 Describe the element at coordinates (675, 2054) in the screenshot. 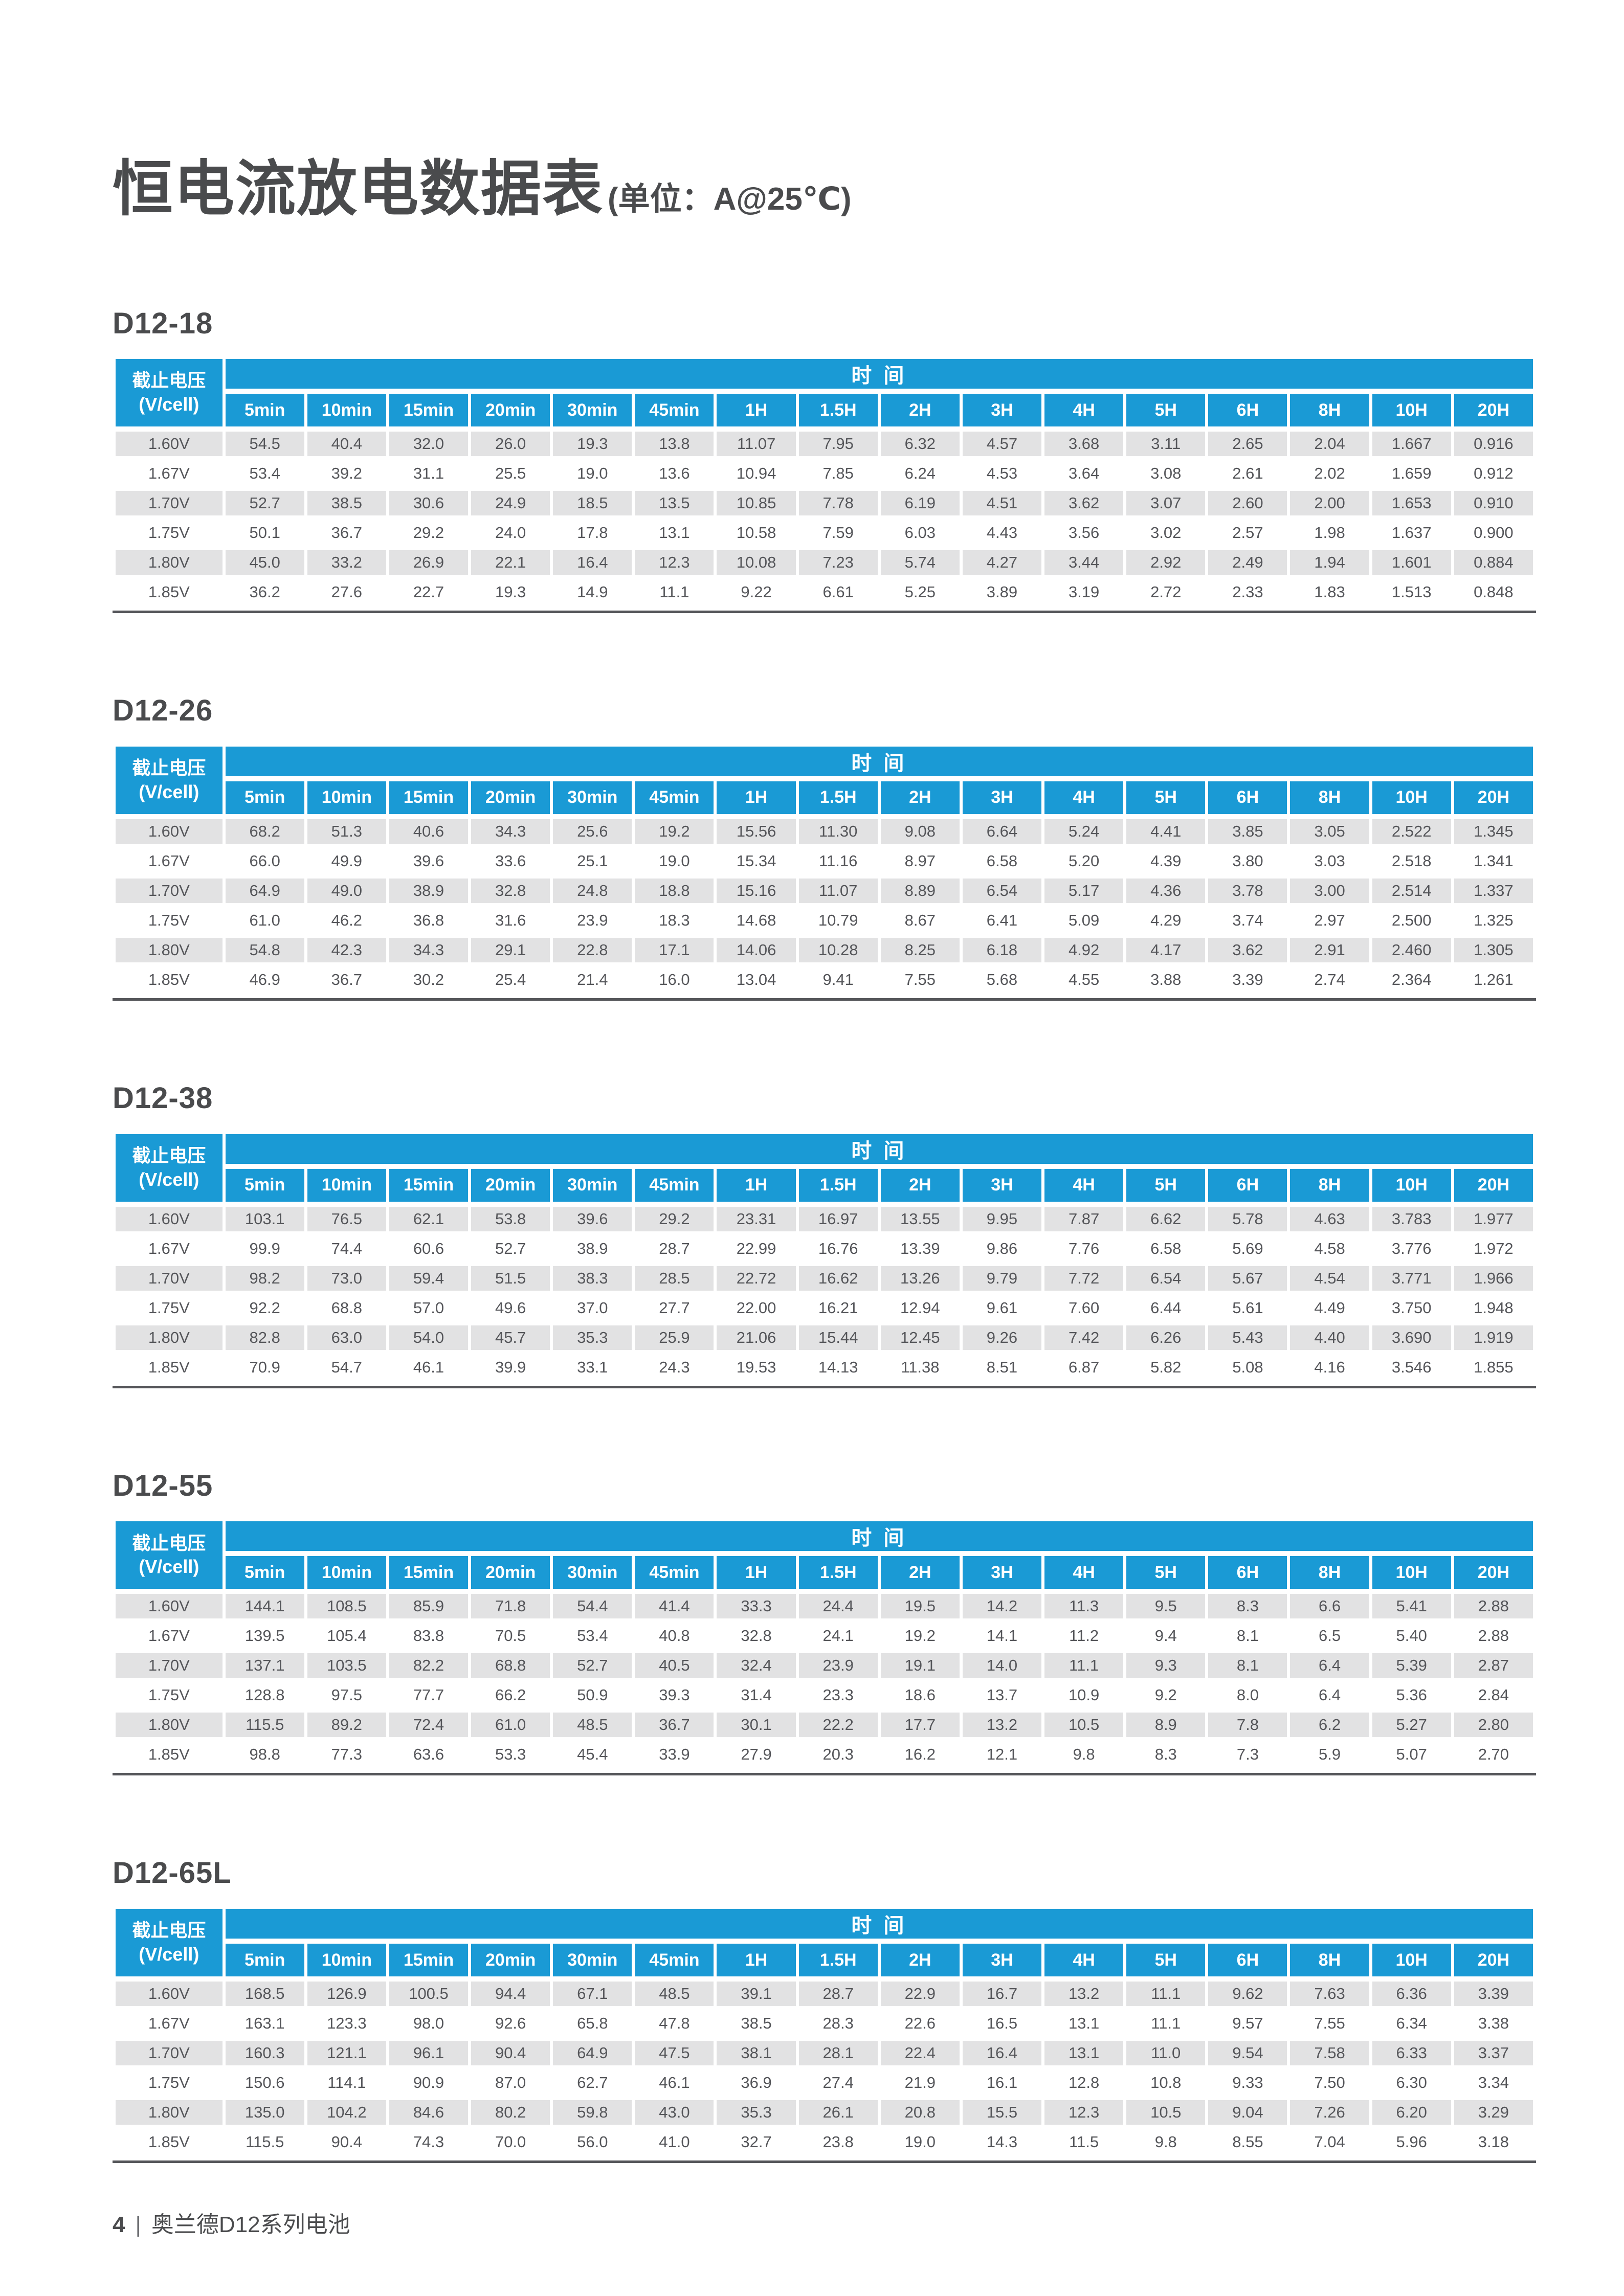

I see `data-cell: 47.5` at that location.